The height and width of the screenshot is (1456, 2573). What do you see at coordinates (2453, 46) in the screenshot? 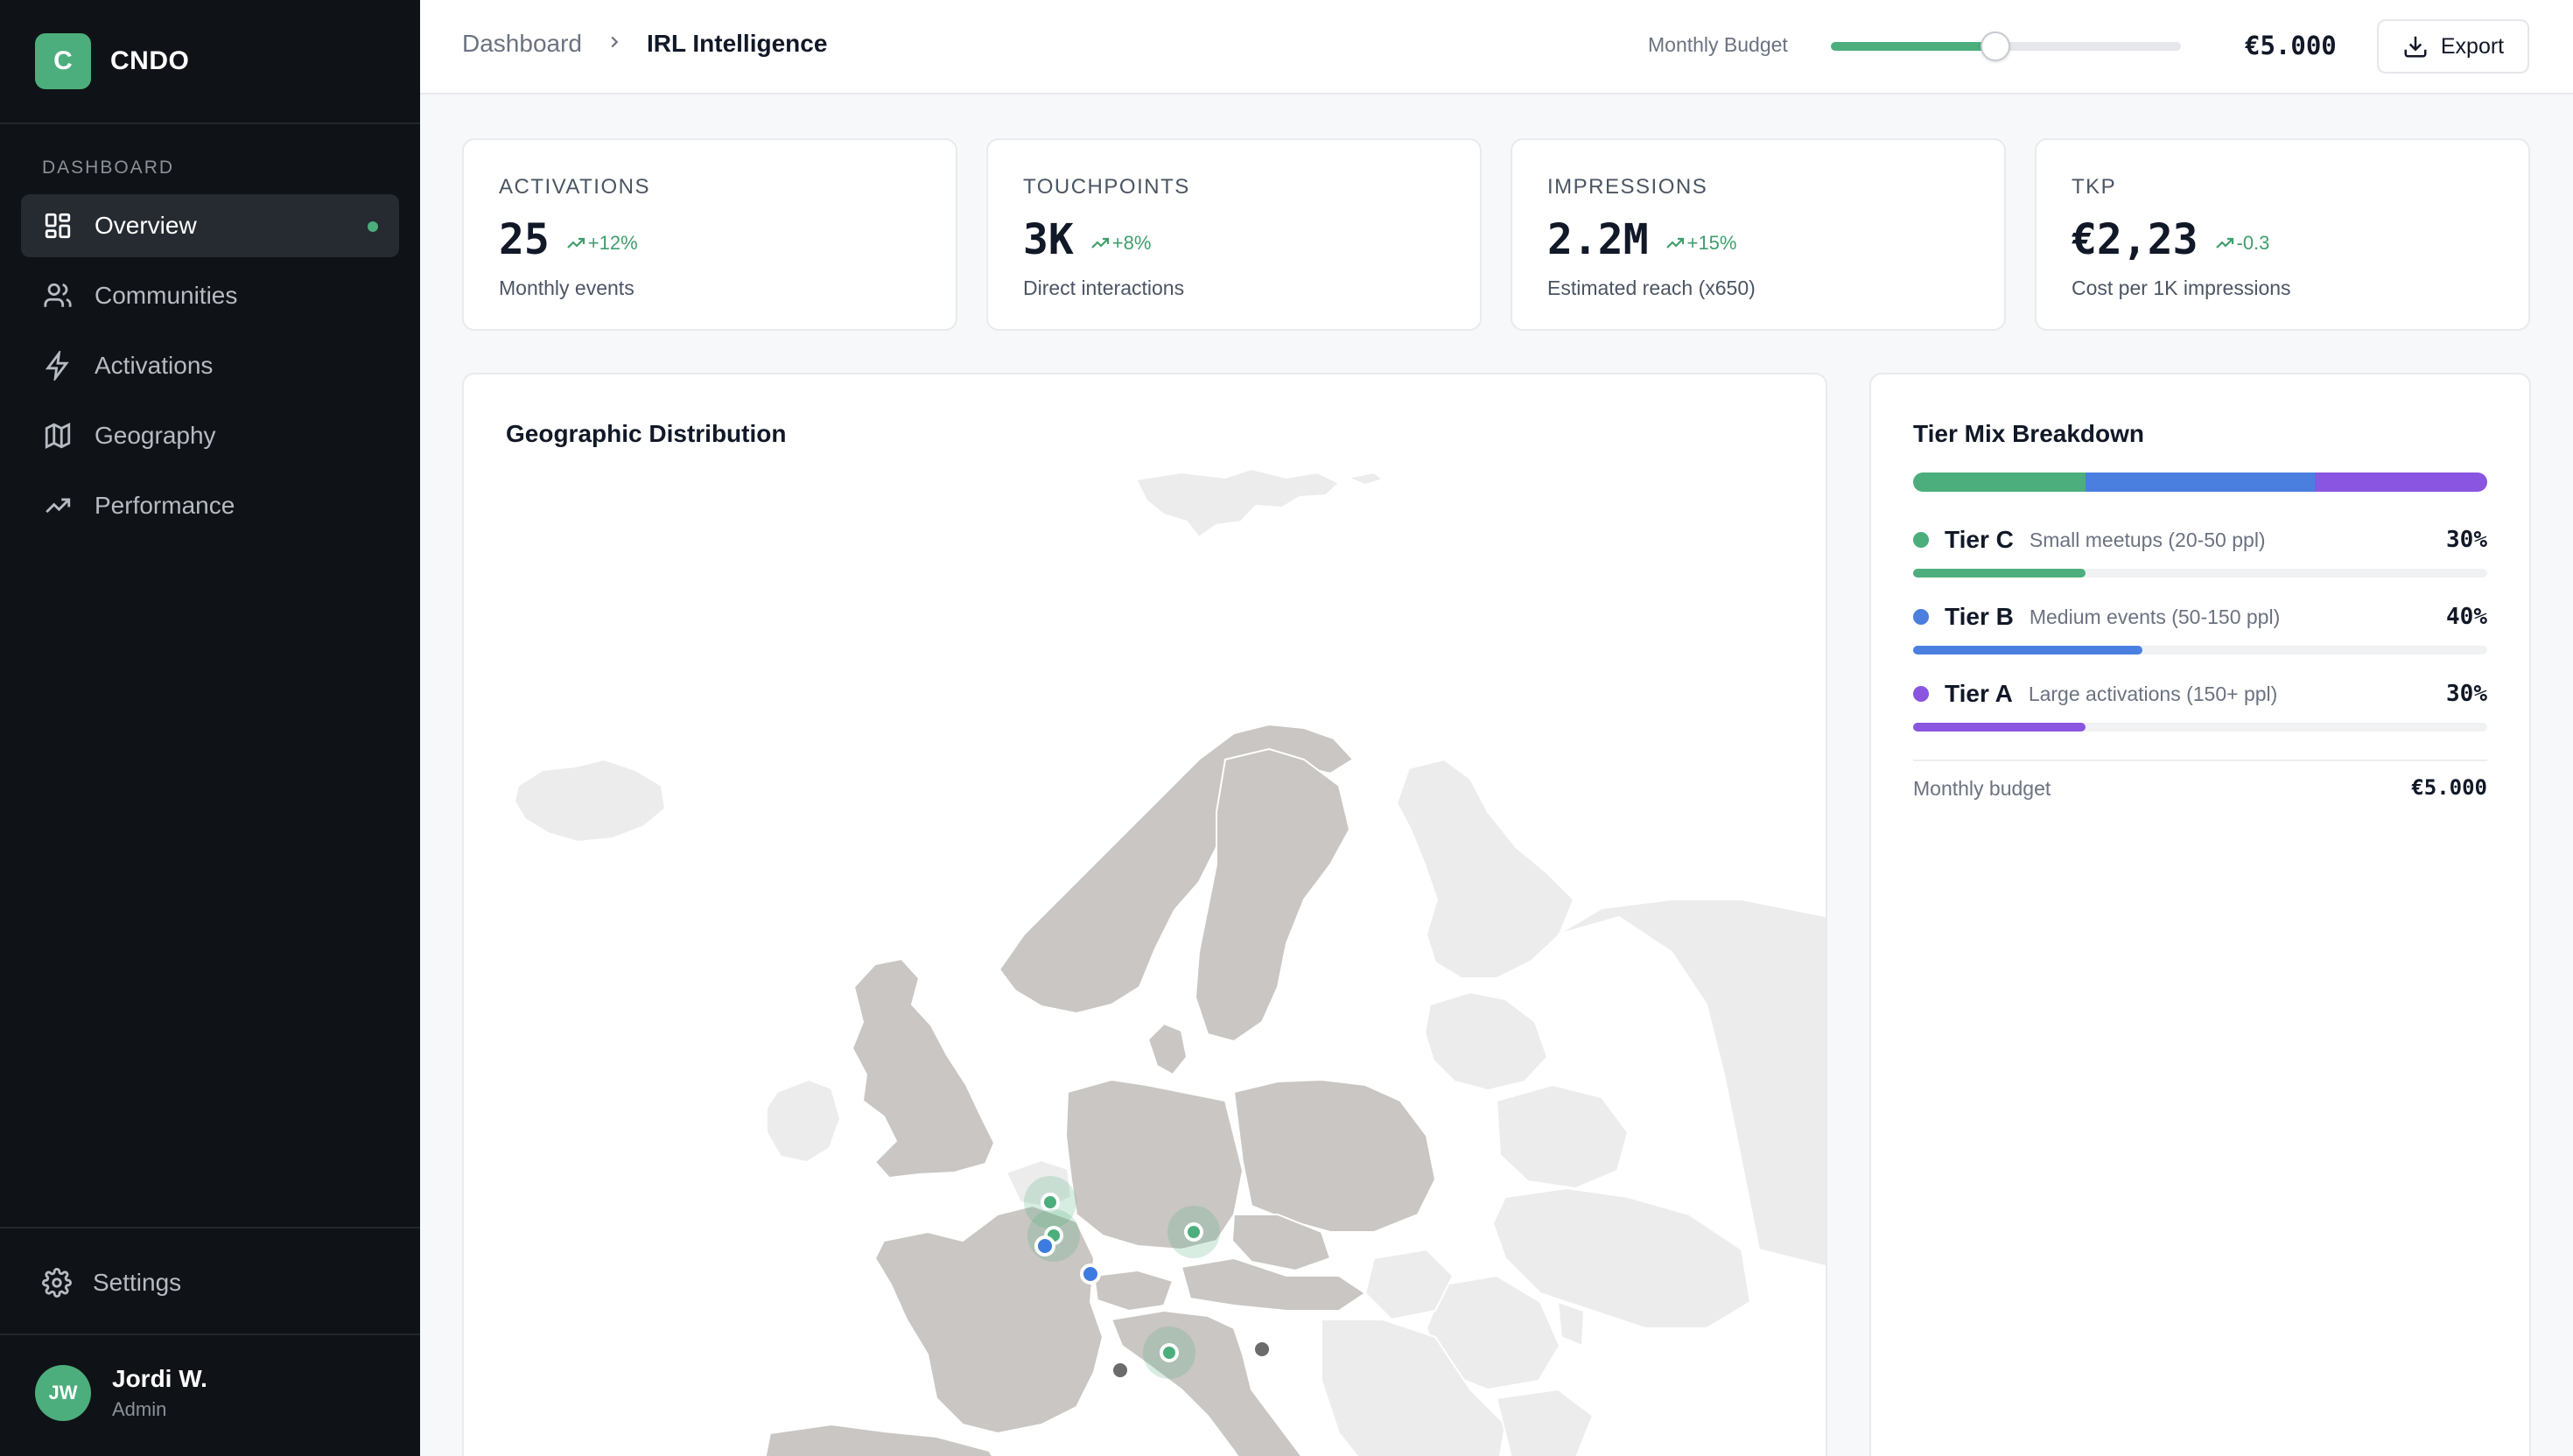
I see `export-button: Export` at bounding box center [2453, 46].